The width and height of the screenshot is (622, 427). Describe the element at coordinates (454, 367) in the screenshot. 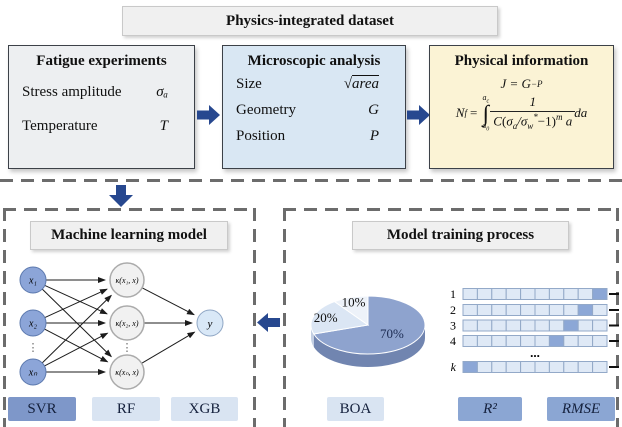

I see `svg-text: k` at that location.